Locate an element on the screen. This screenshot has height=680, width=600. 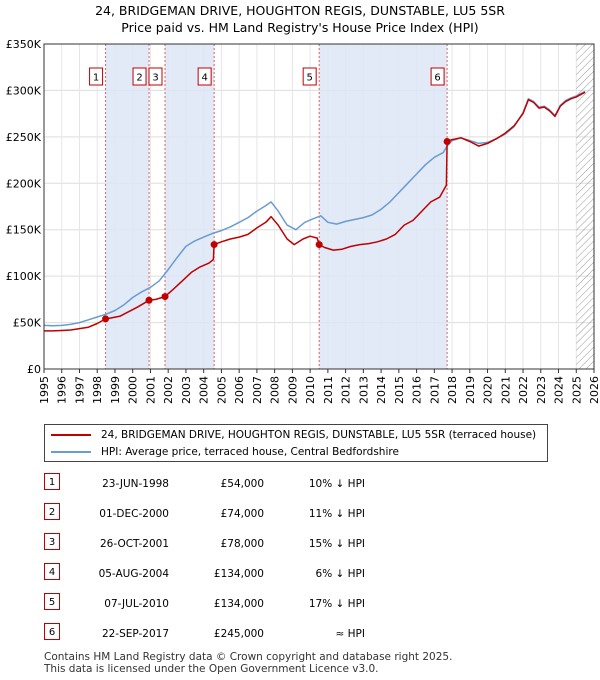
y-tick-label: £150K is located at coordinates (24, 230).